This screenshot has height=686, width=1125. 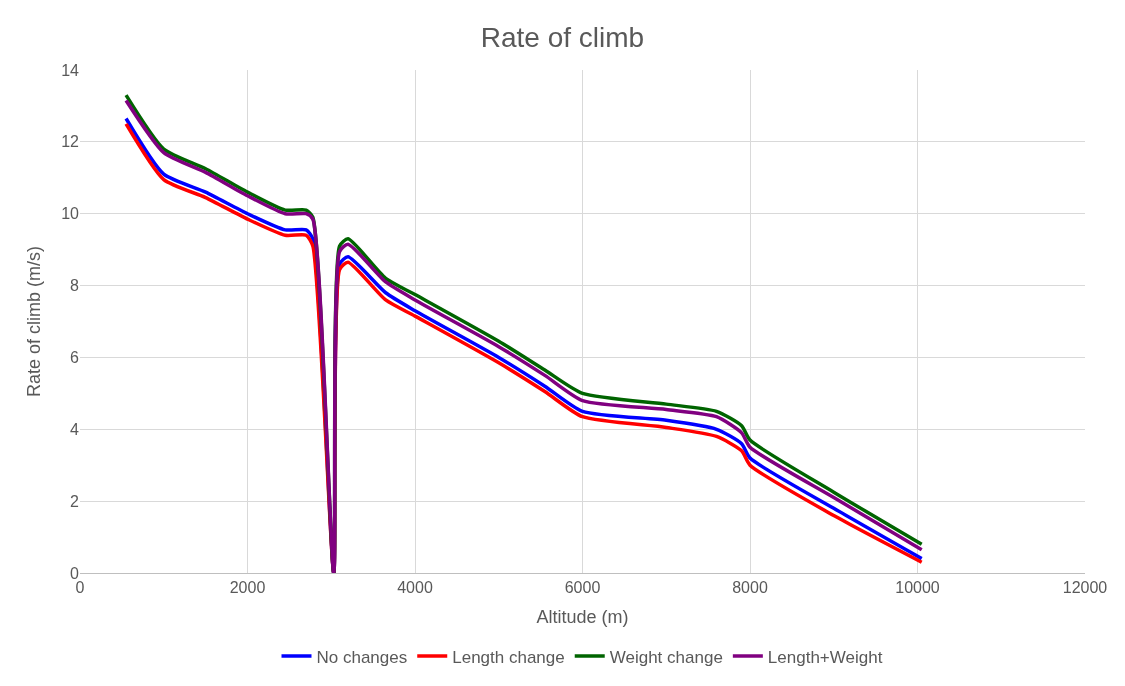 I want to click on chart-title: Rate of climb, so click(x=562, y=38).